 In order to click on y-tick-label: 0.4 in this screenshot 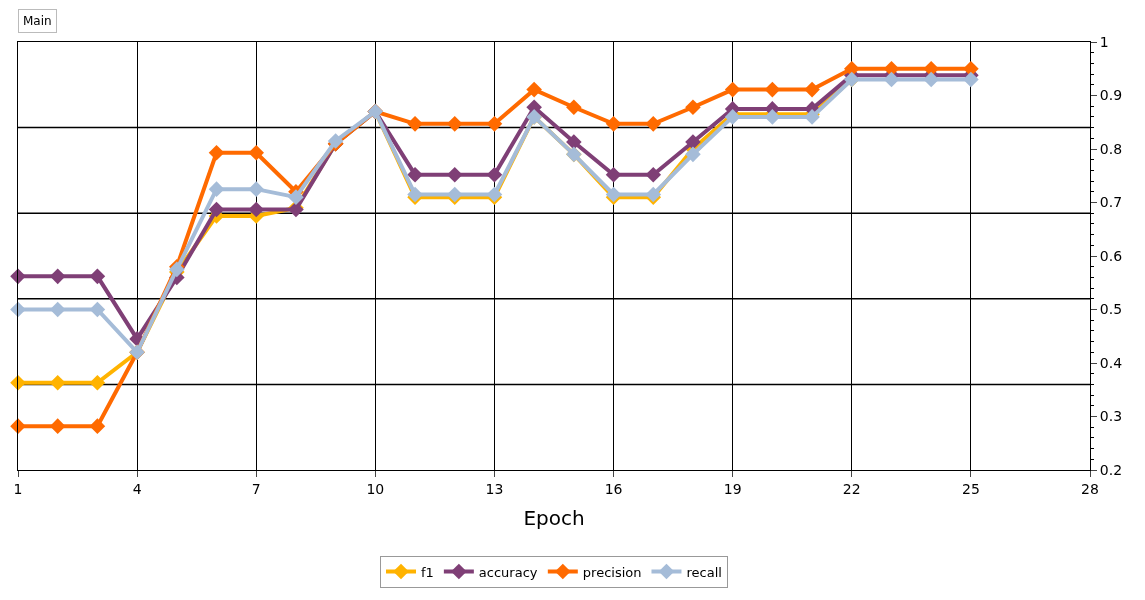, I will do `click(1111, 362)`.